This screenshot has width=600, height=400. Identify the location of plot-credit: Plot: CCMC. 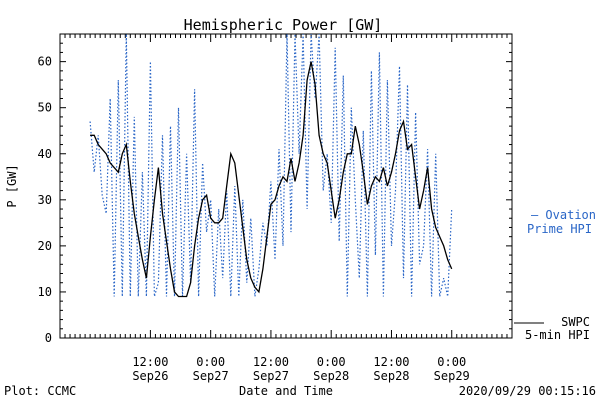
(40, 391).